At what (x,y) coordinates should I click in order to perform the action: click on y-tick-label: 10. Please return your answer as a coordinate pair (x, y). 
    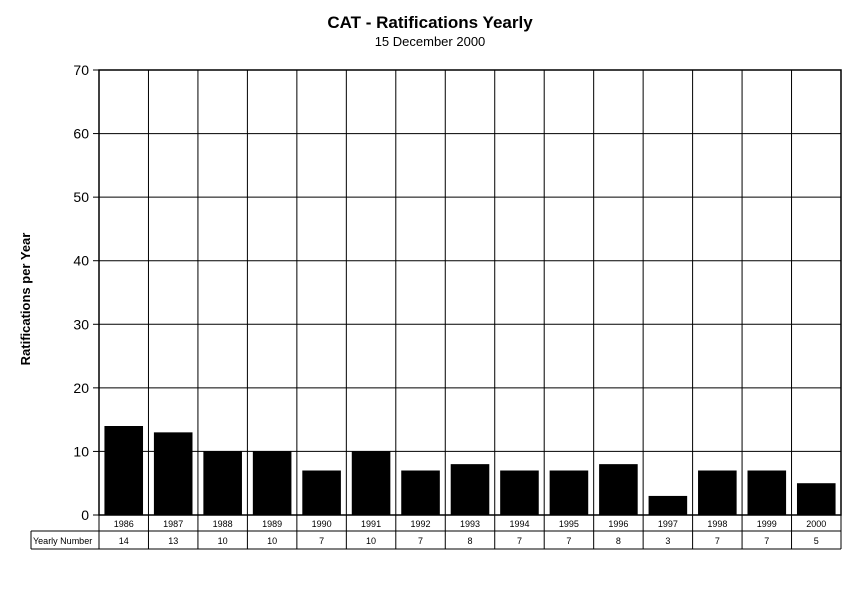
    Looking at the image, I should click on (81, 451).